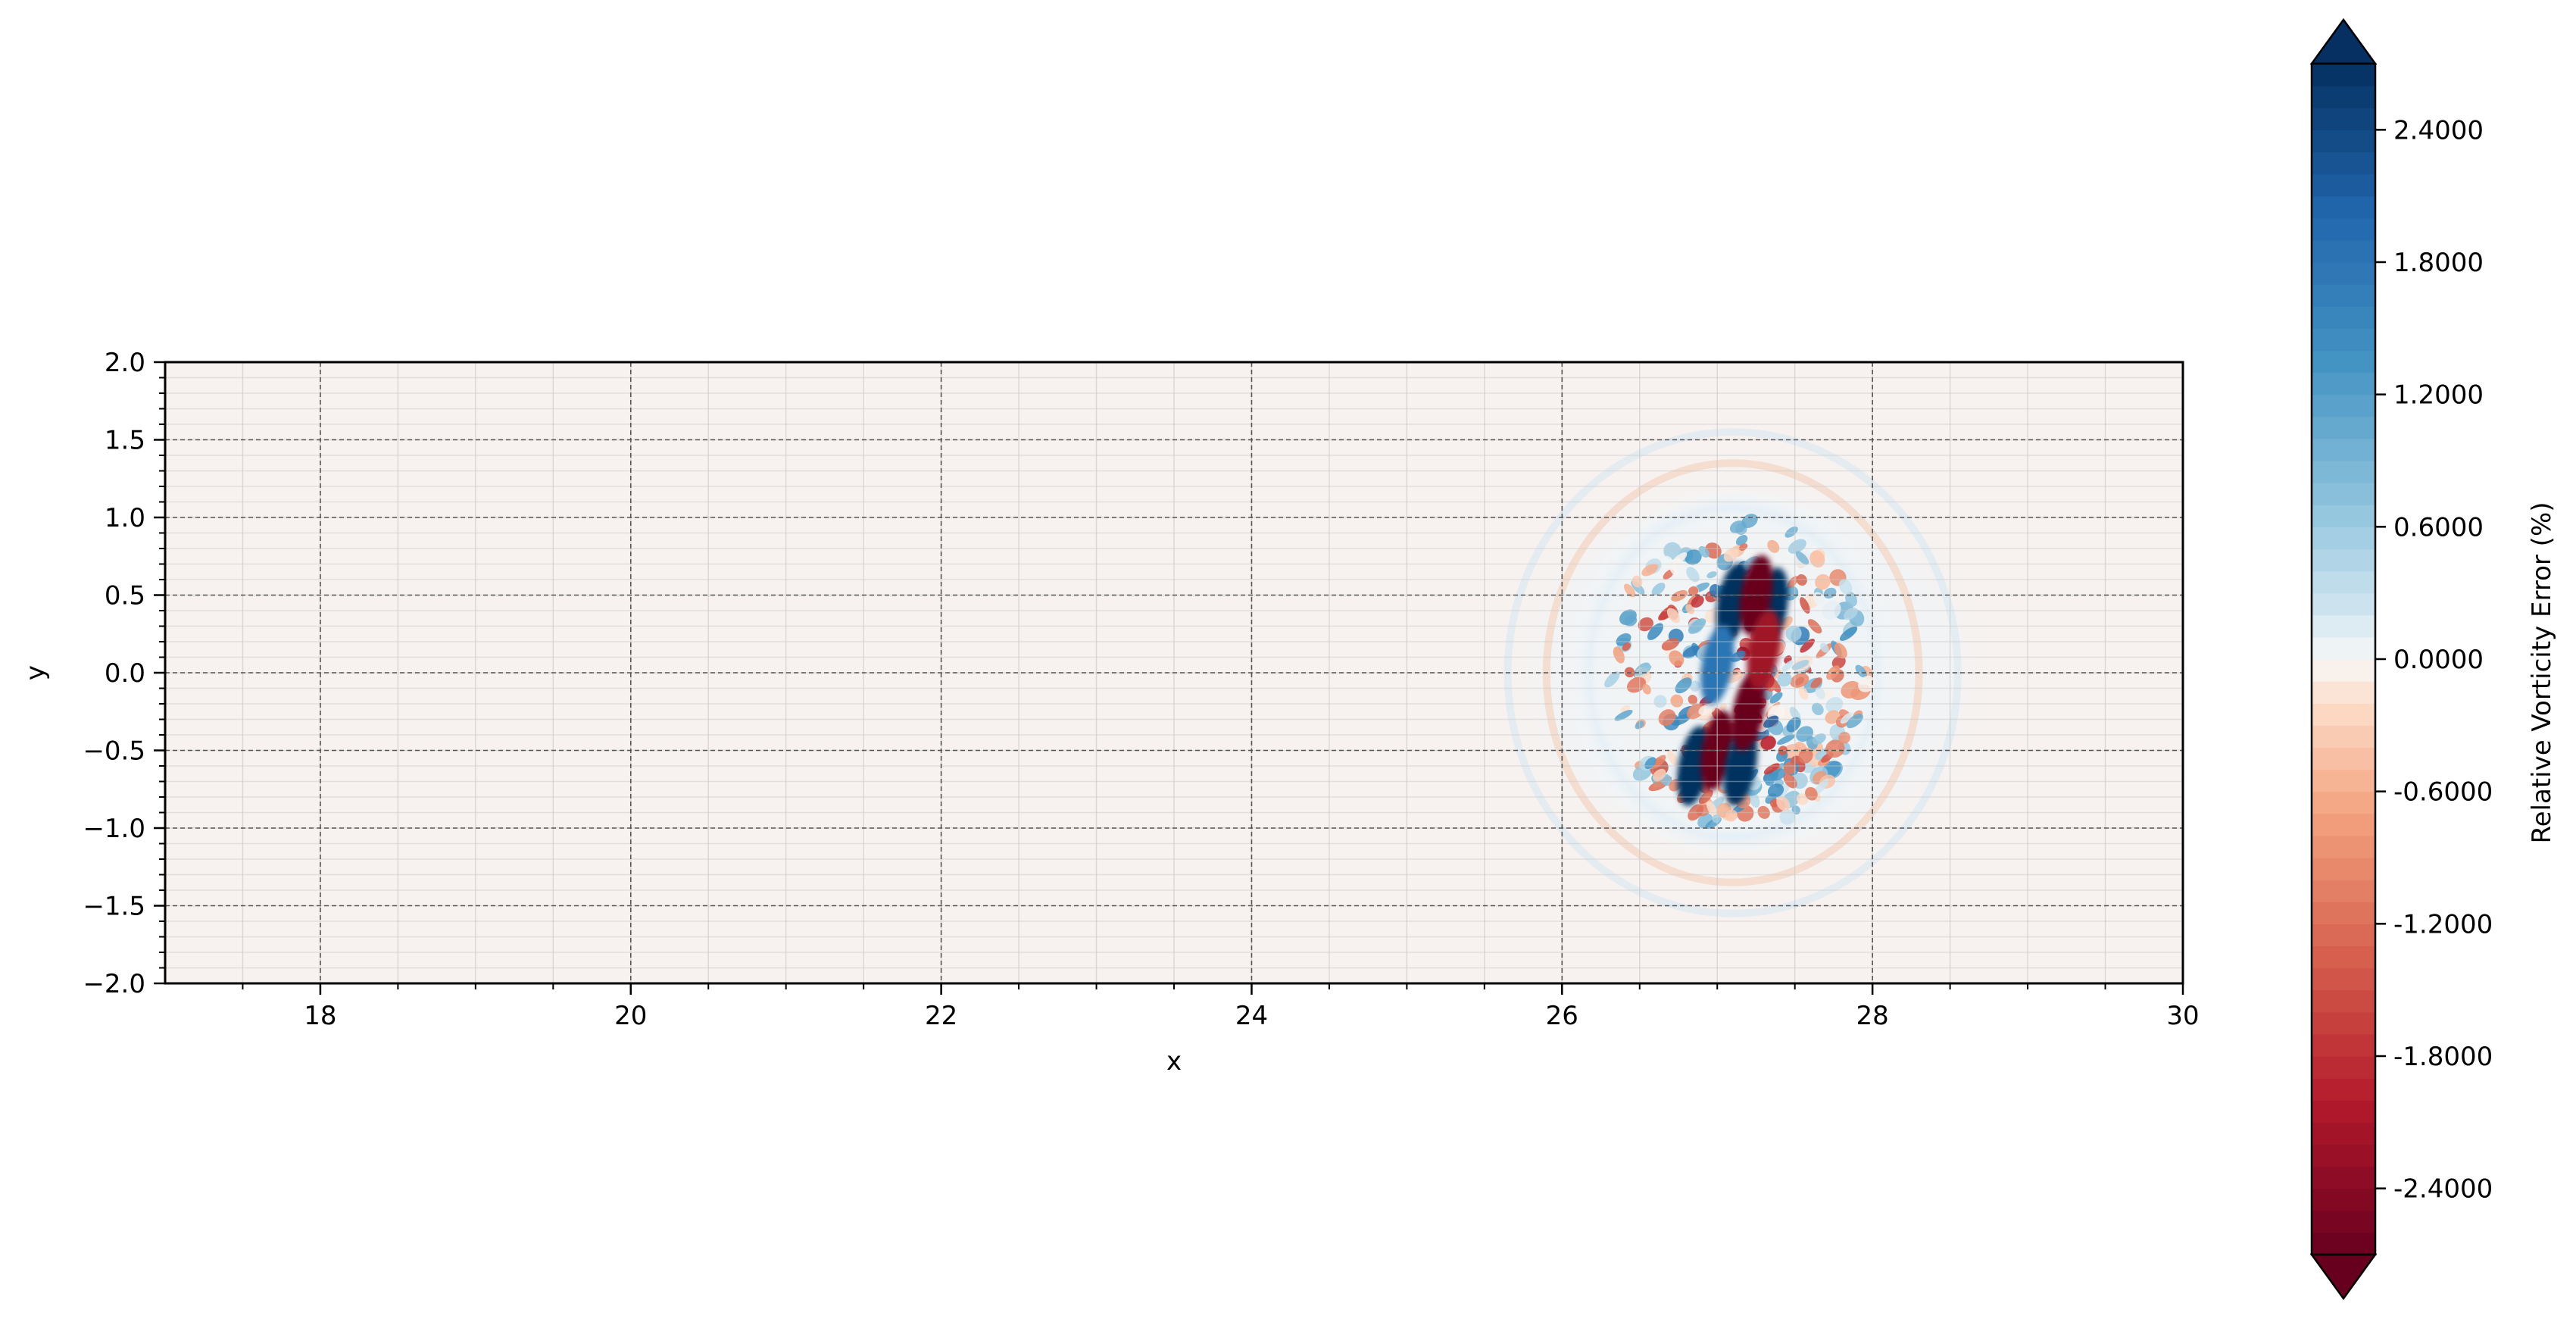  What do you see at coordinates (2343, 1277) in the screenshot?
I see `colorbar-extend-min` at bounding box center [2343, 1277].